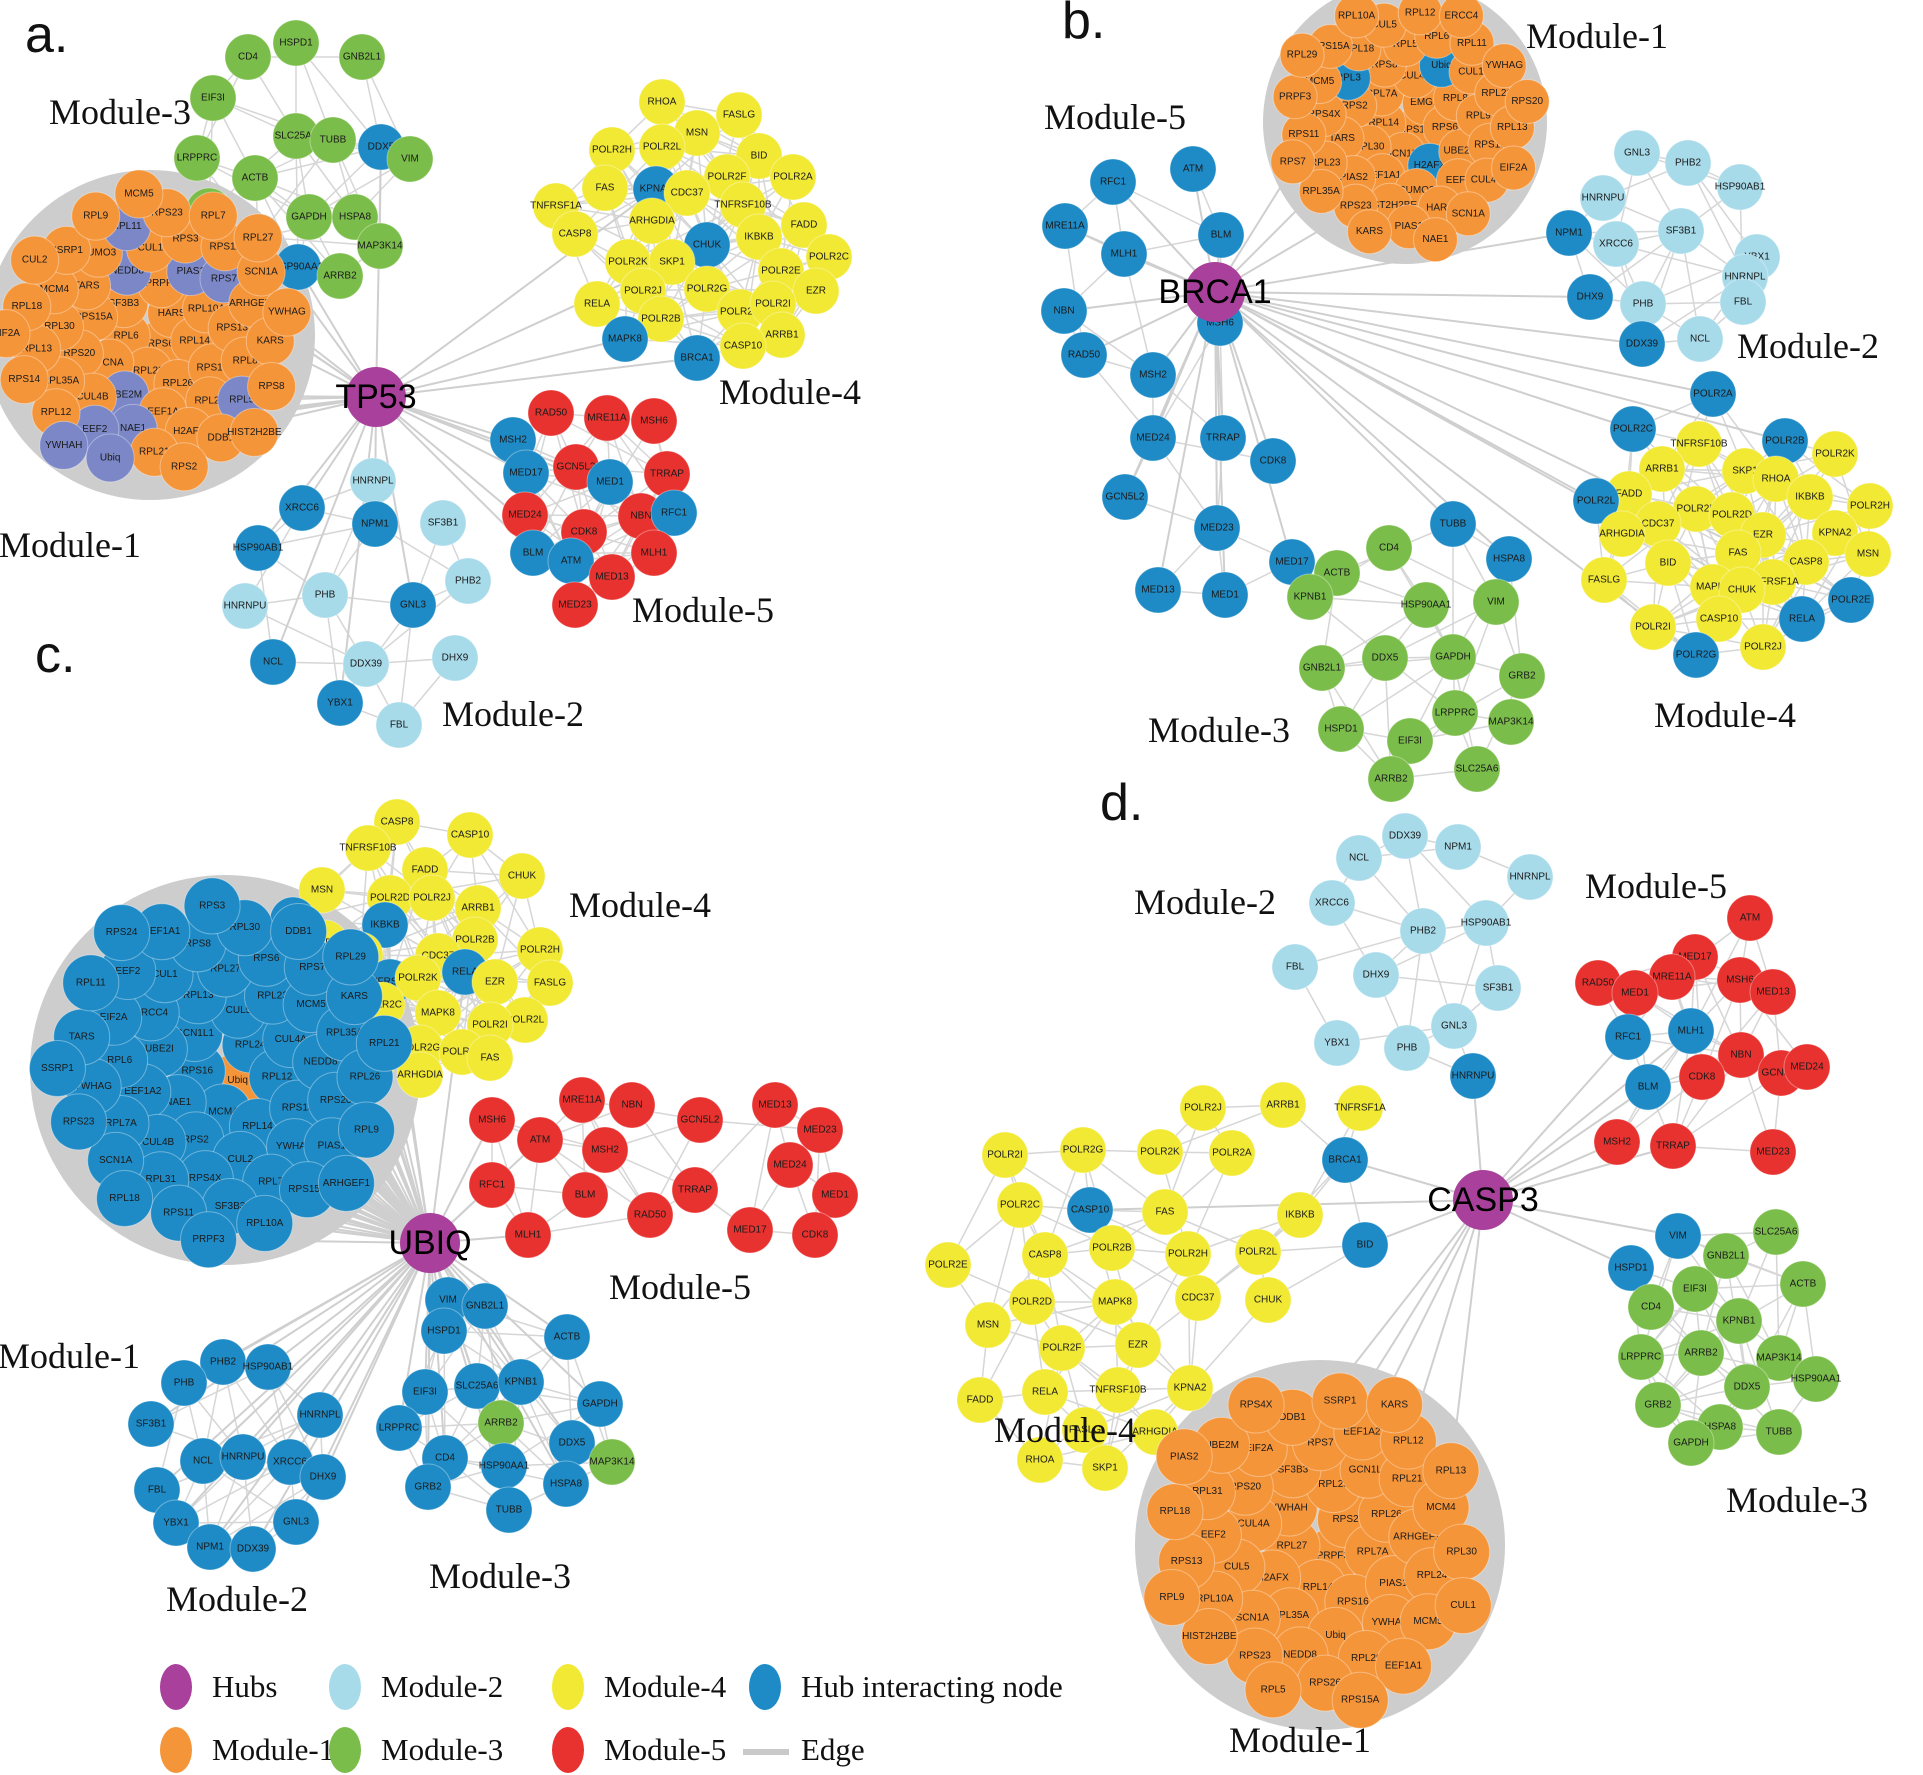  I want to click on gene-node-label-EEF1A1: EEF1A1, so click(1383, 175).